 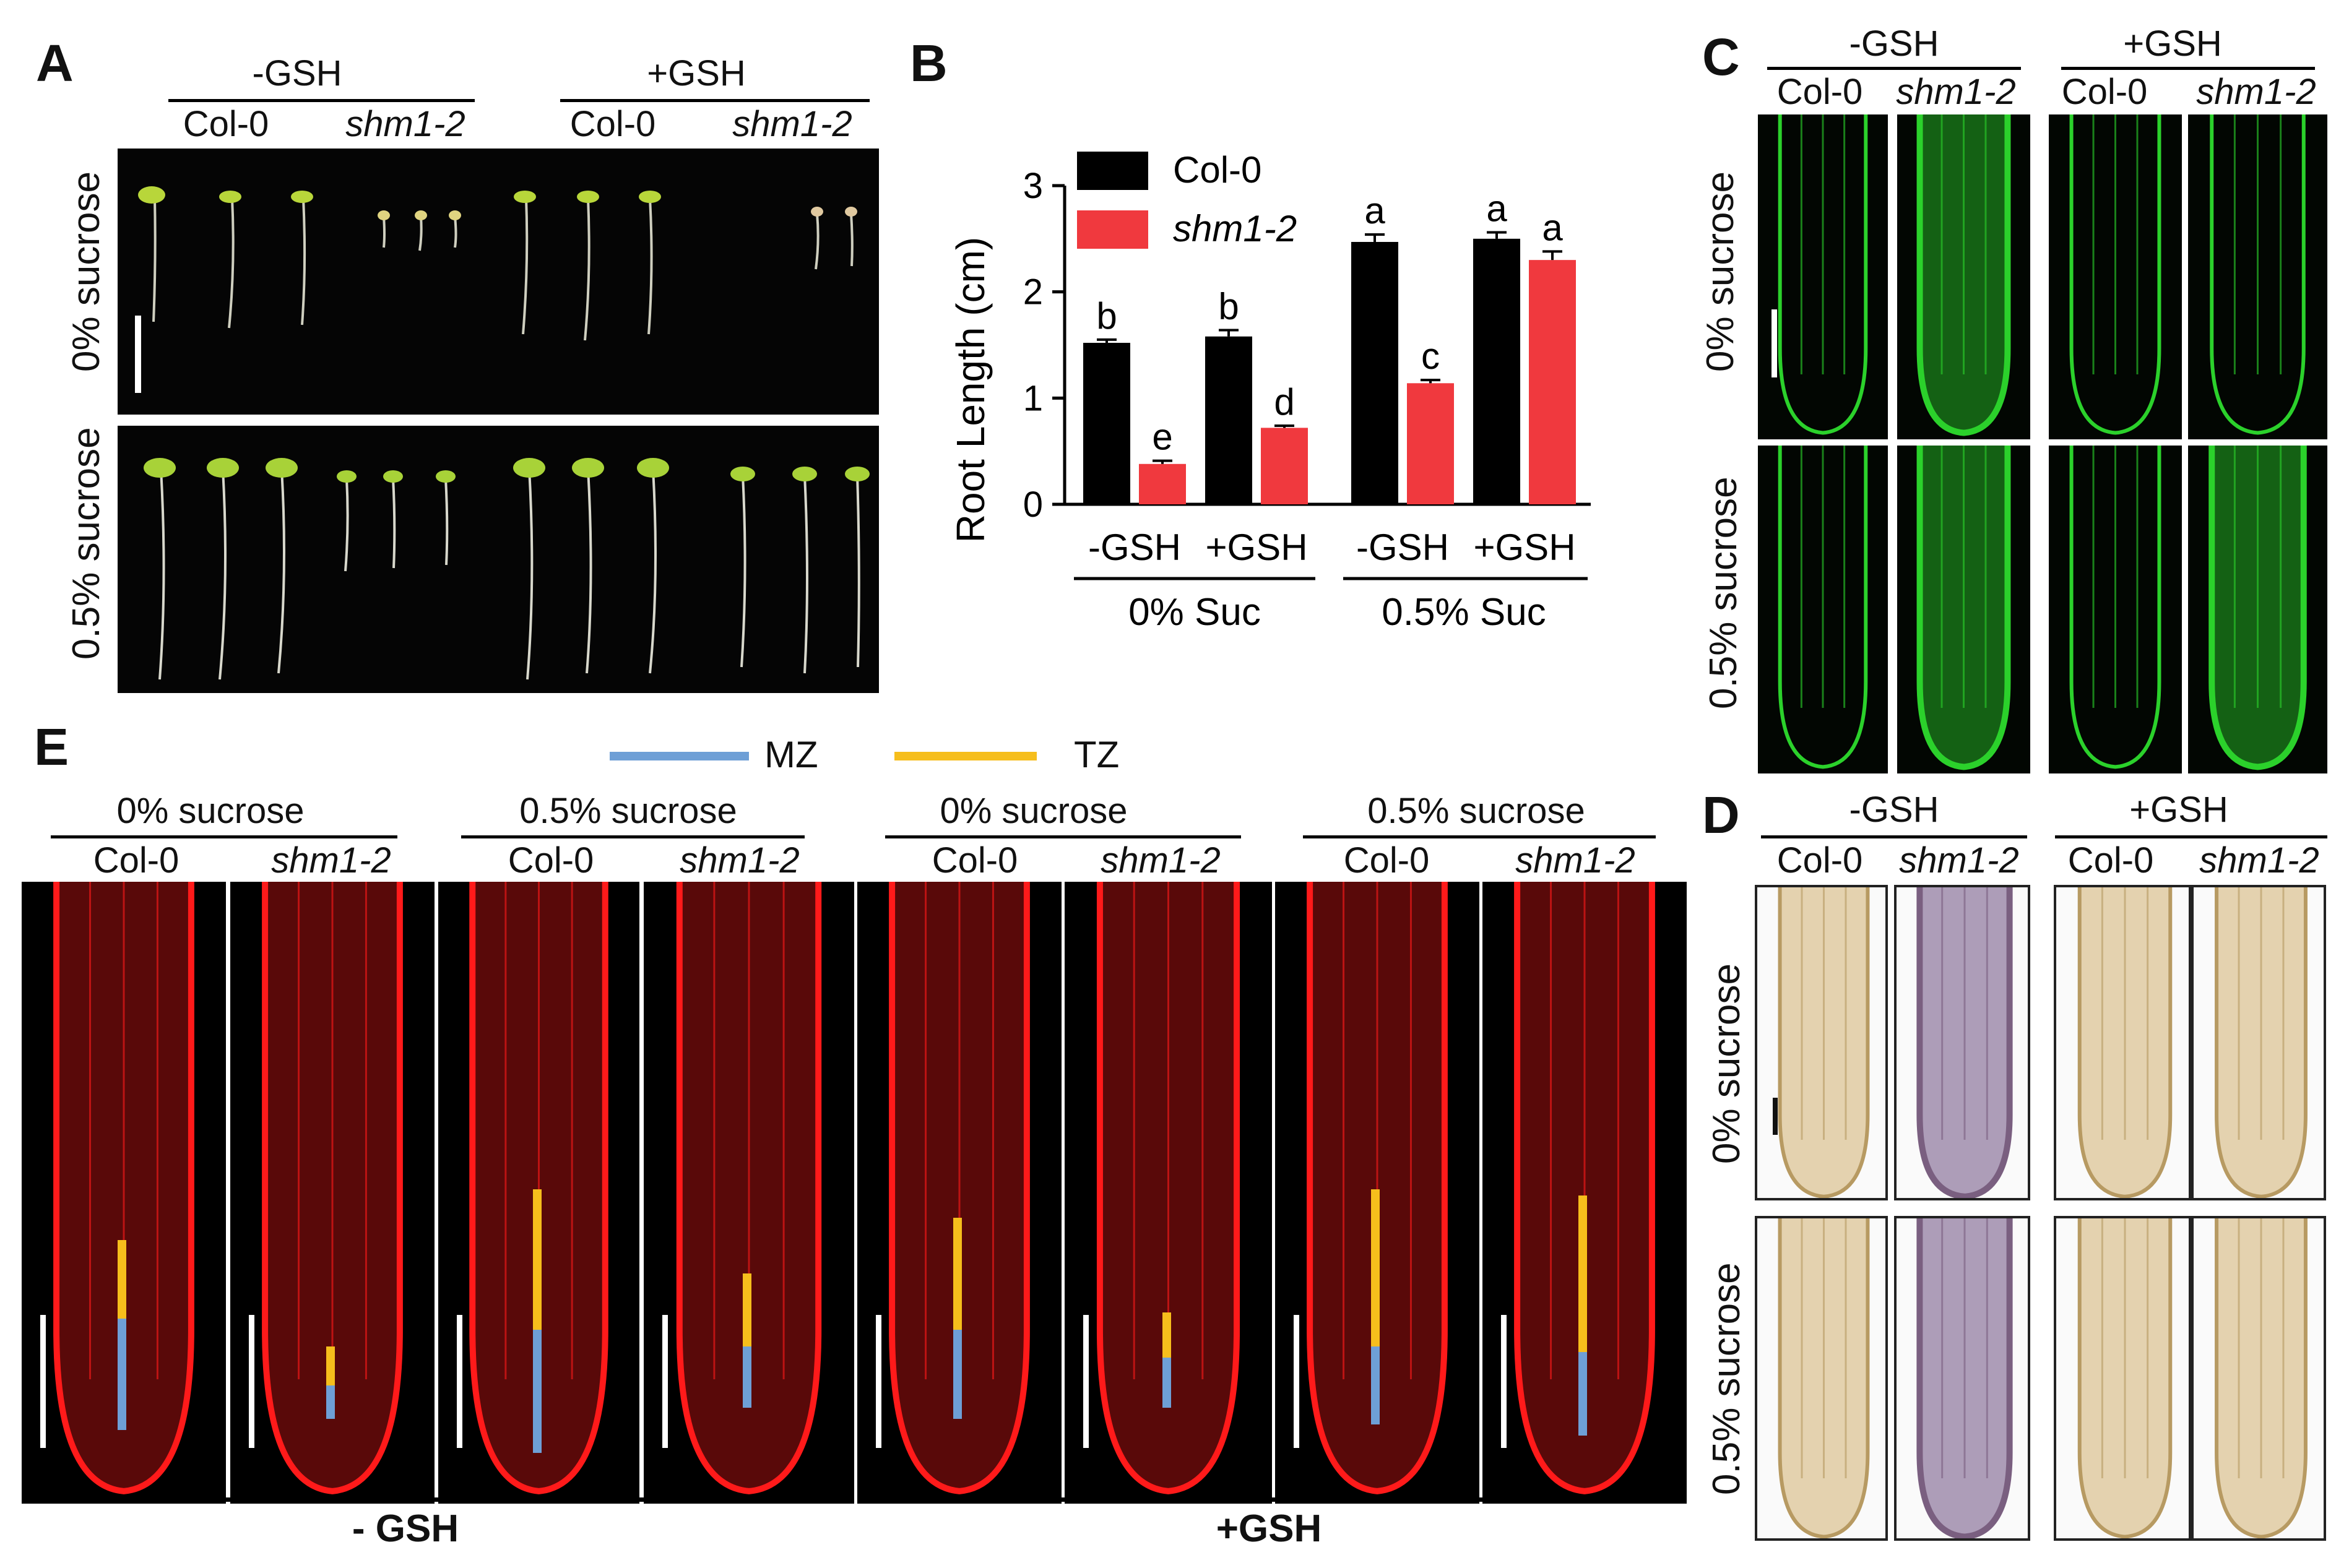 I want to click on panel-a-genotype-4: shm1-2, so click(x=792, y=124).